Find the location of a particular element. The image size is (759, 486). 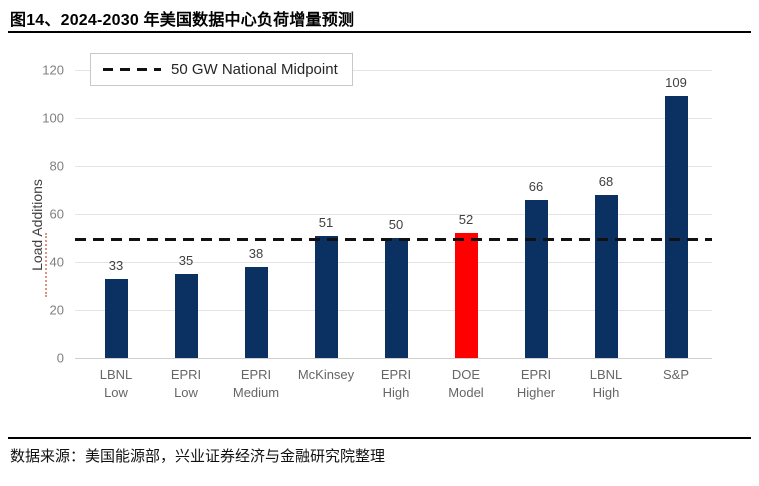

dashed-line-icon is located at coordinates (132, 69).